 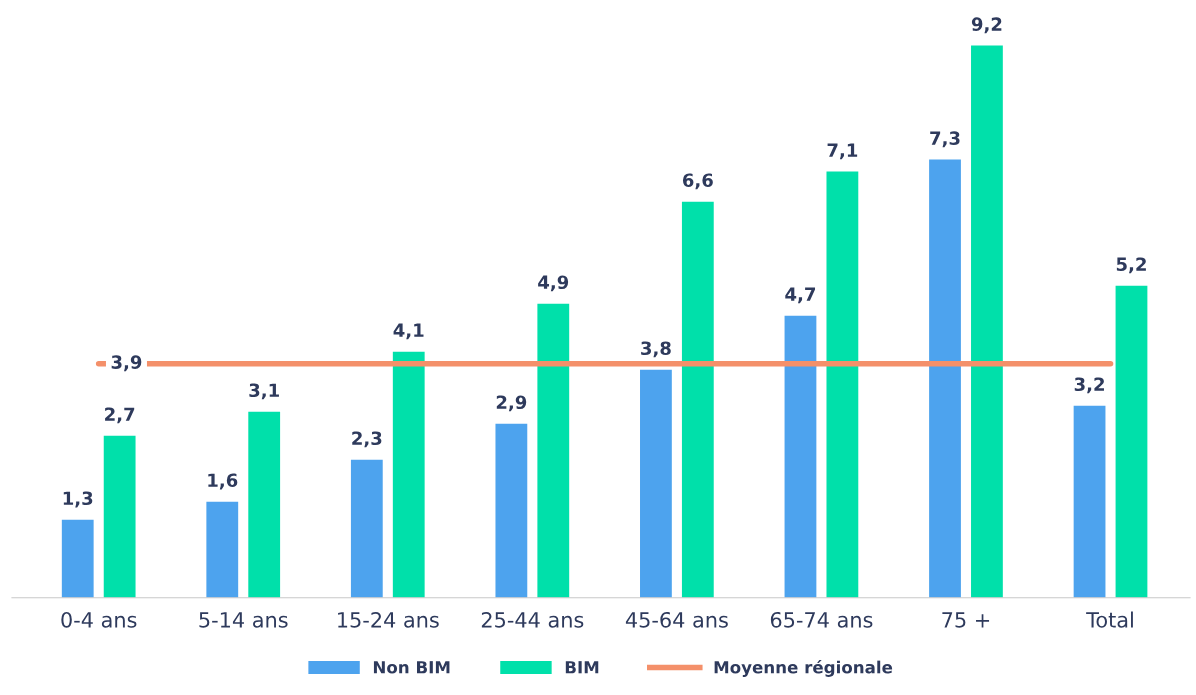 I want to click on data-label: 2,3, so click(x=367, y=439).